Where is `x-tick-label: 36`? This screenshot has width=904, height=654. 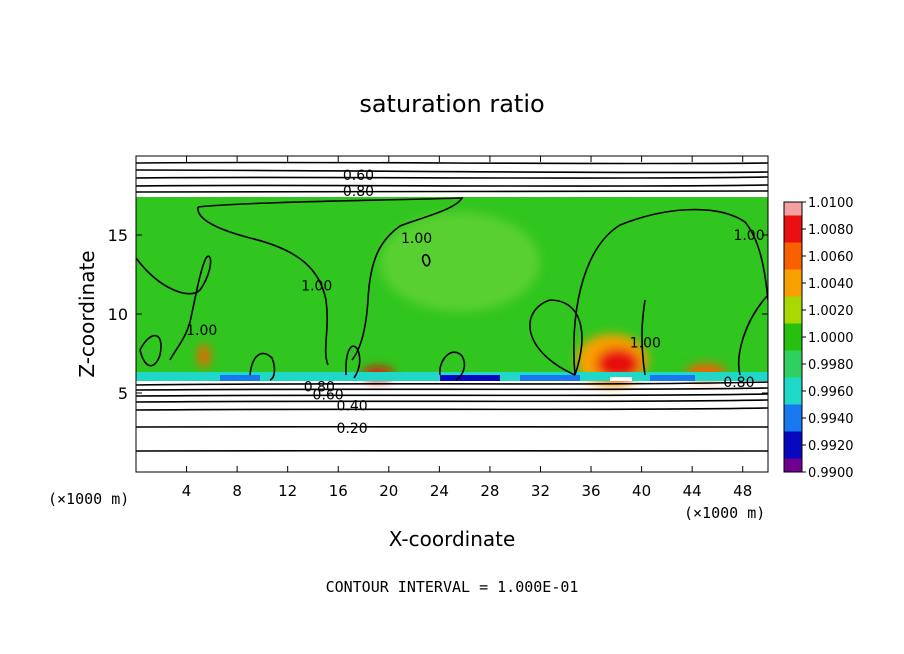
x-tick-label: 36 is located at coordinates (590, 491).